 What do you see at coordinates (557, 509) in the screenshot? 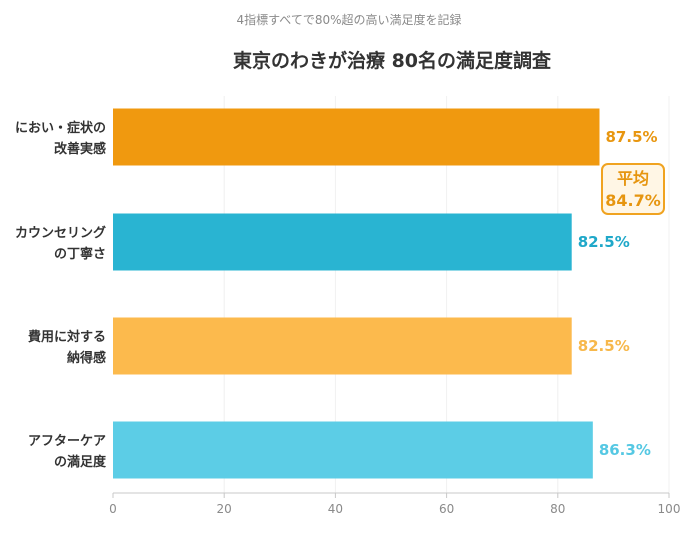
I see `x-tick-label-80: 80` at bounding box center [557, 509].